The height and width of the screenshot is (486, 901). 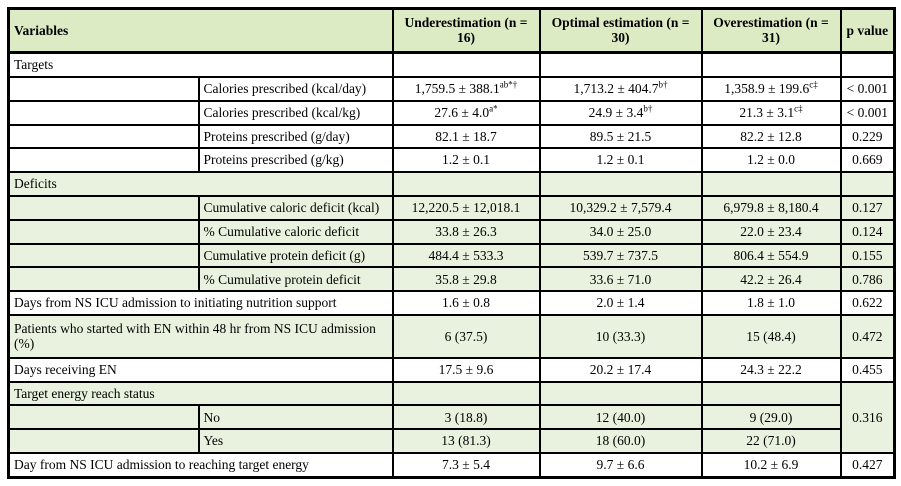 What do you see at coordinates (620, 441) in the screenshot?
I see `value-cell: 18 (60.0)` at bounding box center [620, 441].